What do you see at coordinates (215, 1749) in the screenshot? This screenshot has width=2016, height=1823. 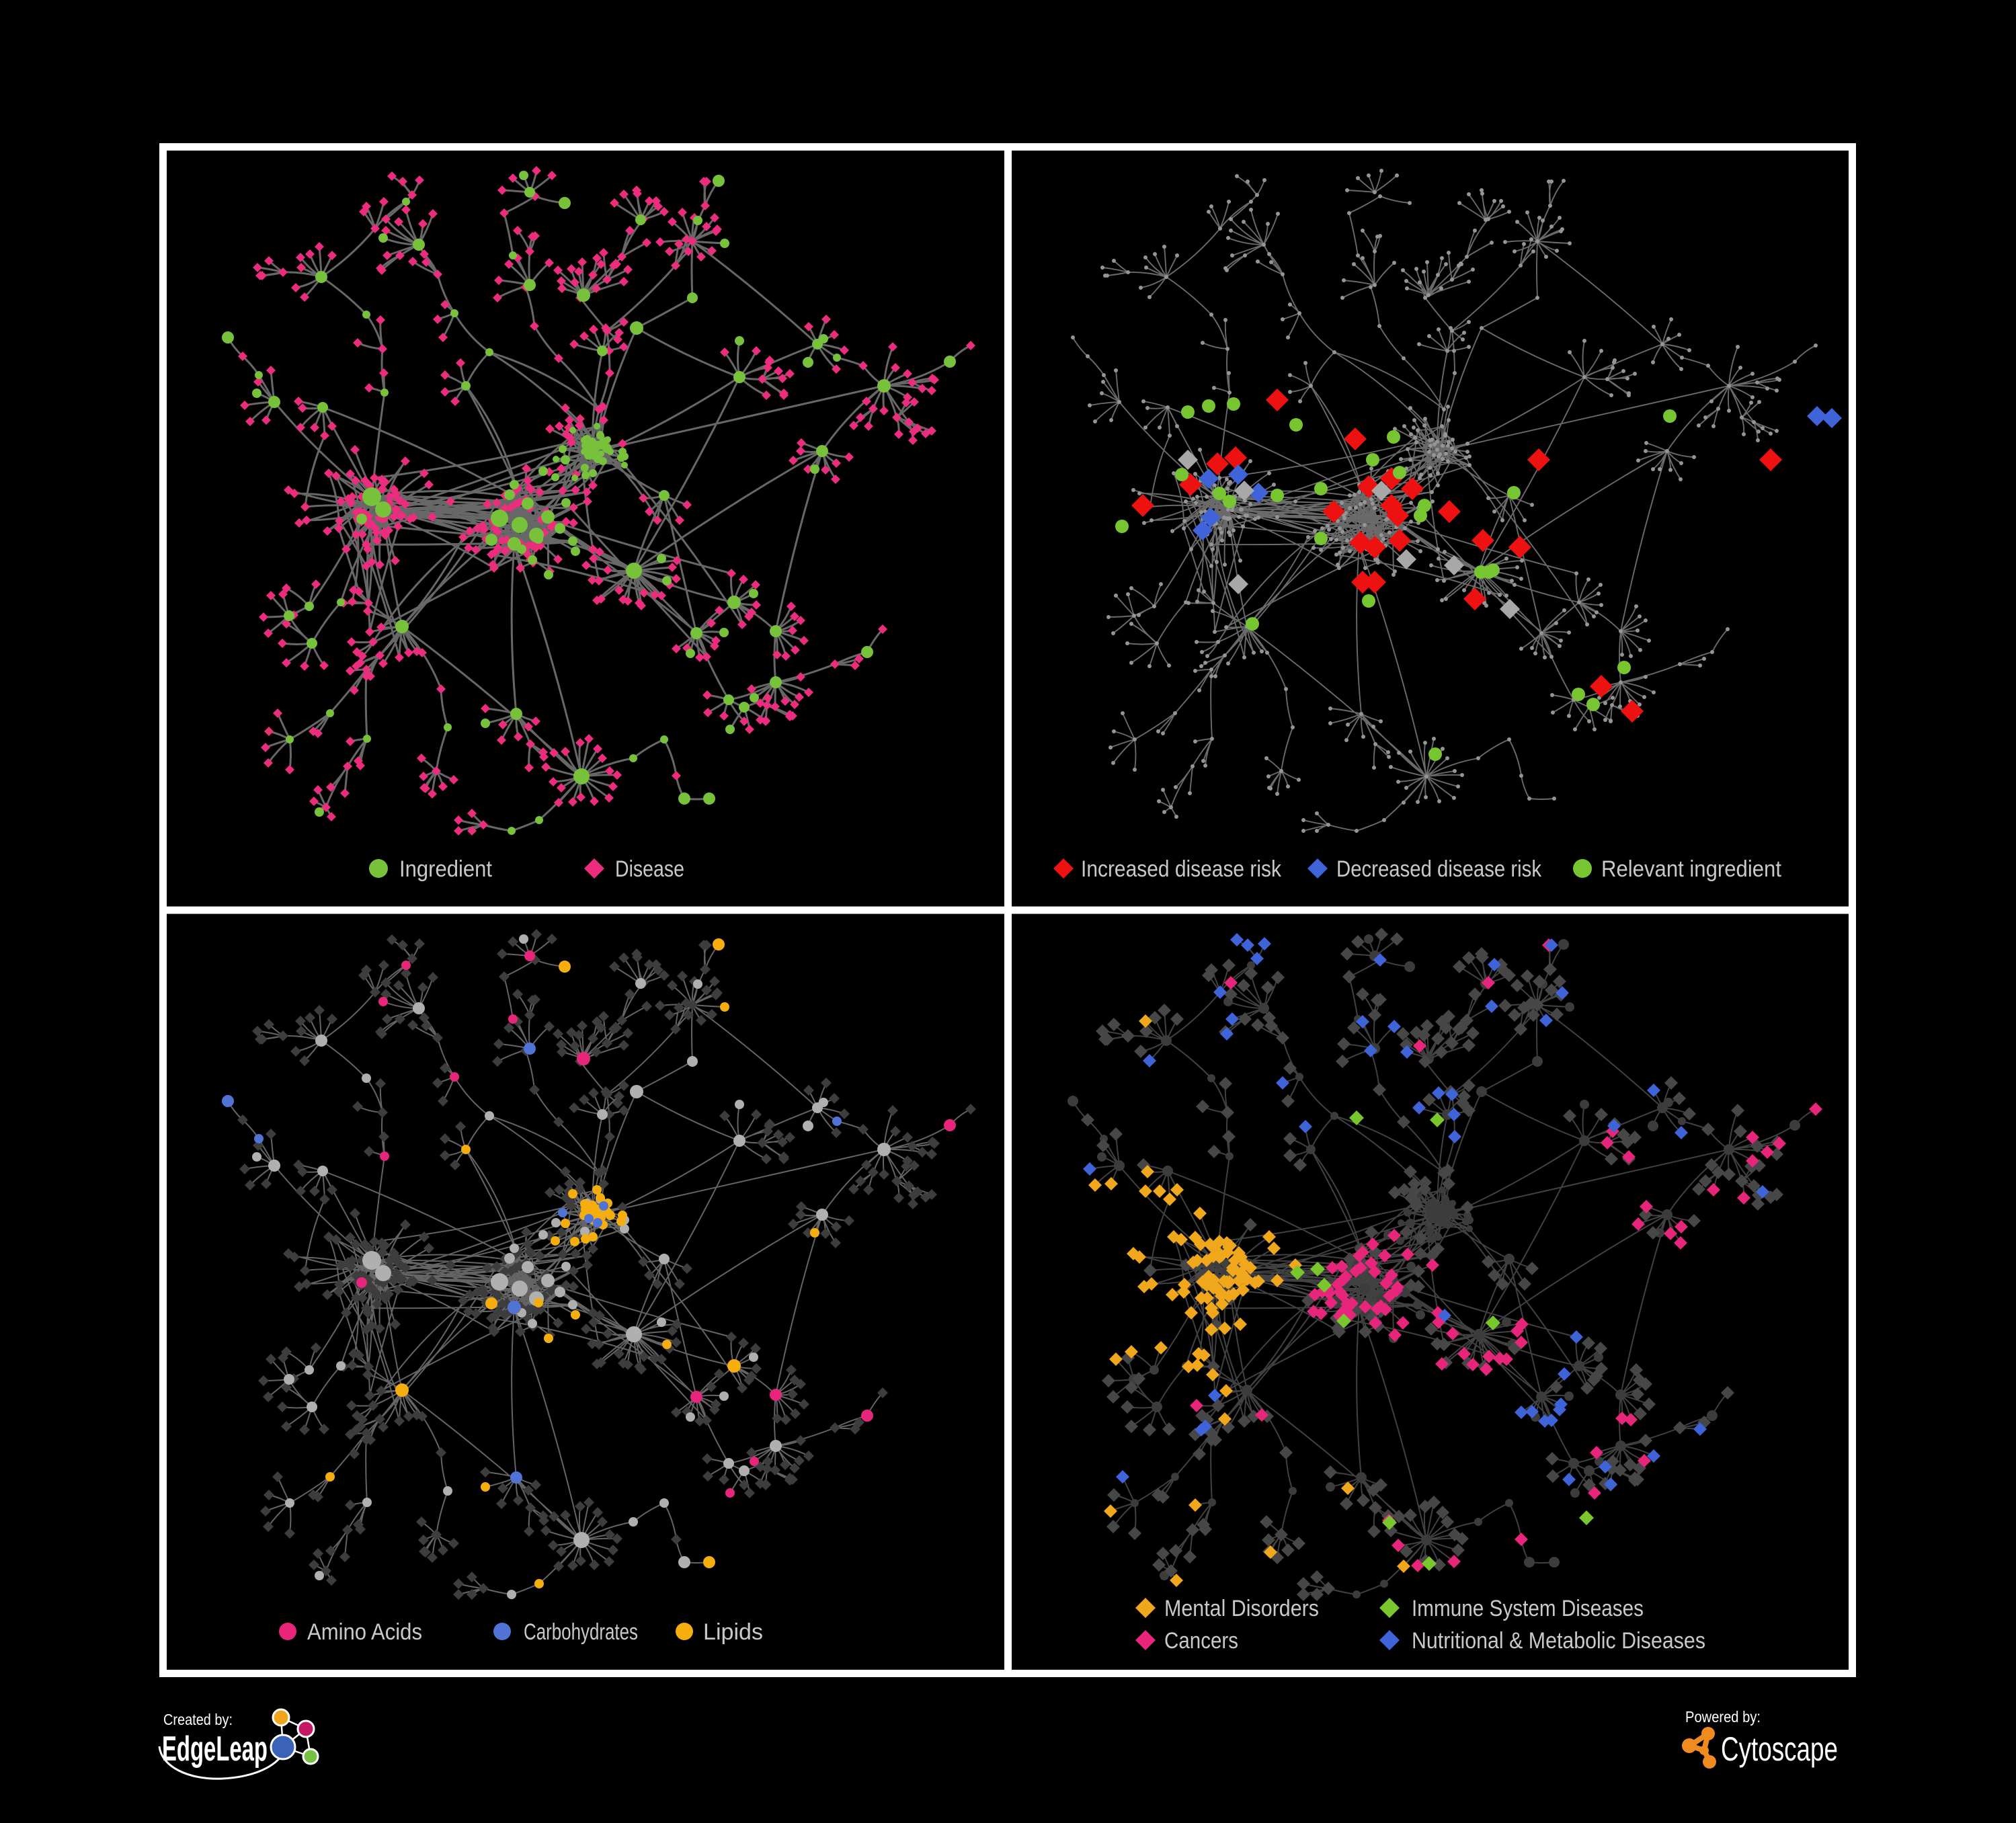 I see `svg-text: EdgeLeap` at bounding box center [215, 1749].